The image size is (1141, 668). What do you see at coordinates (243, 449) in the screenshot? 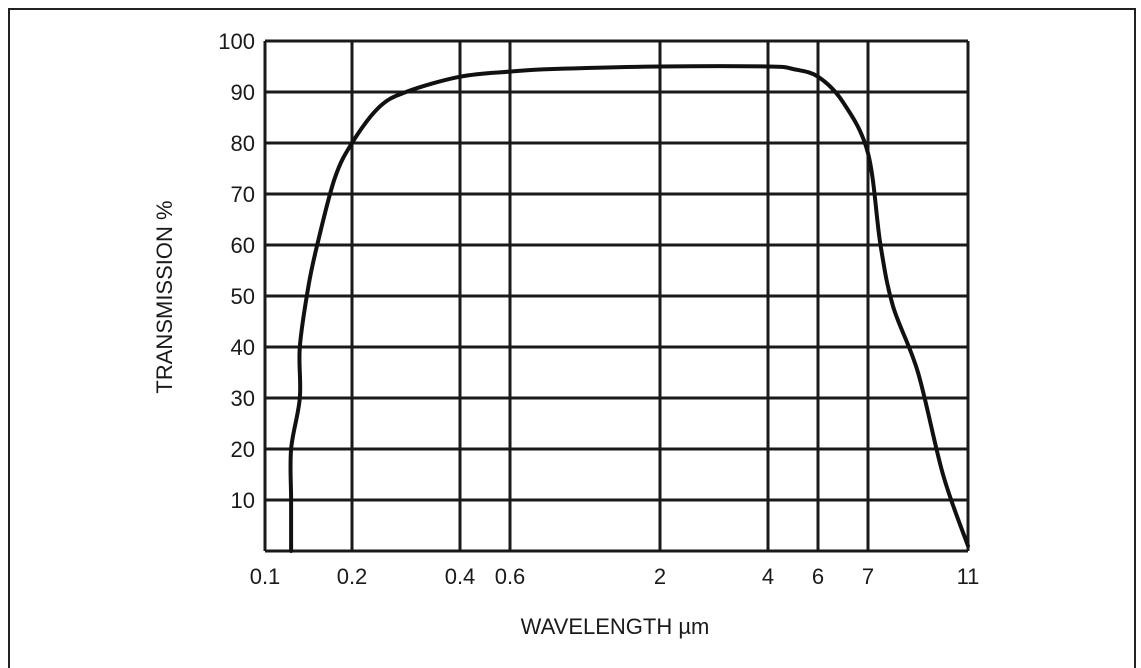
I see `y-tick-label: 20` at bounding box center [243, 449].